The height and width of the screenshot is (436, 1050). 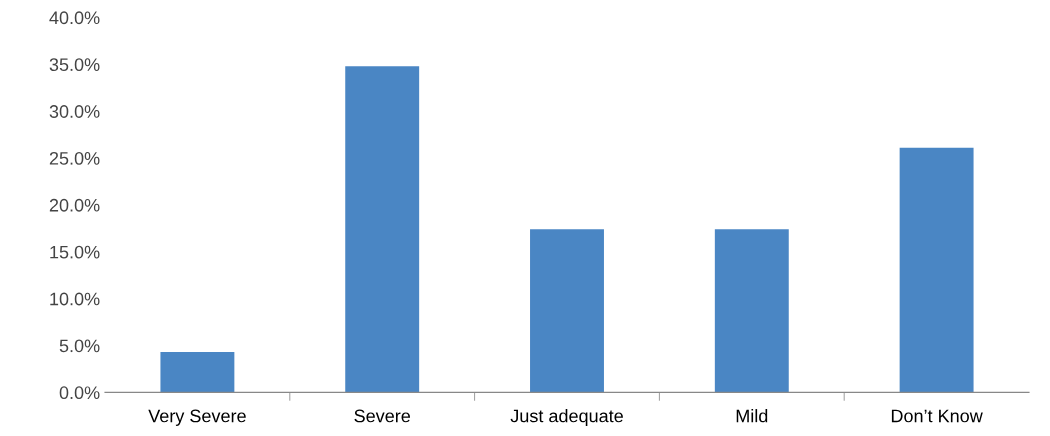 What do you see at coordinates (74, 158) in the screenshot?
I see `y-tick-label: 25.0%` at bounding box center [74, 158].